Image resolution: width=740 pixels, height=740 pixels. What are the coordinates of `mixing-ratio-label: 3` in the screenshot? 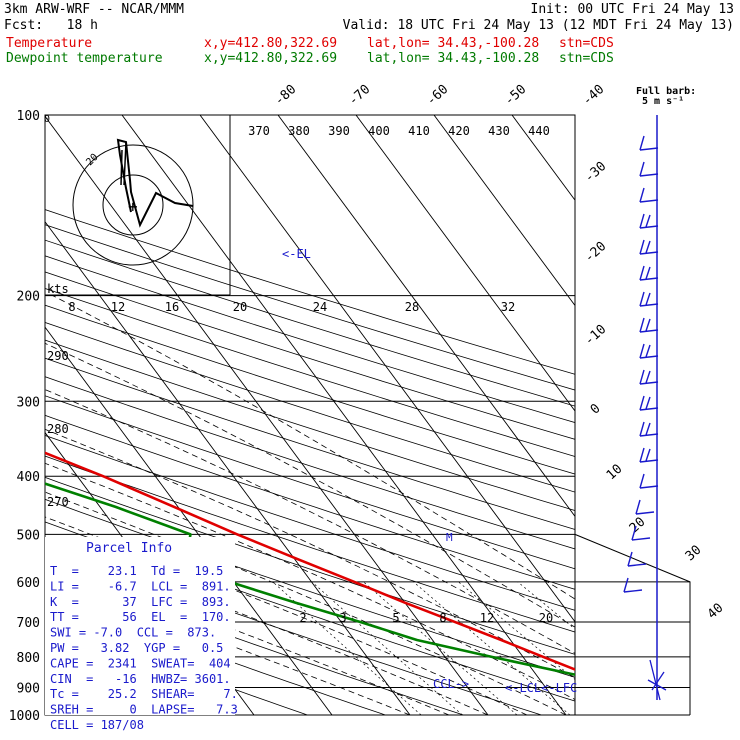 It's located at (342, 618).